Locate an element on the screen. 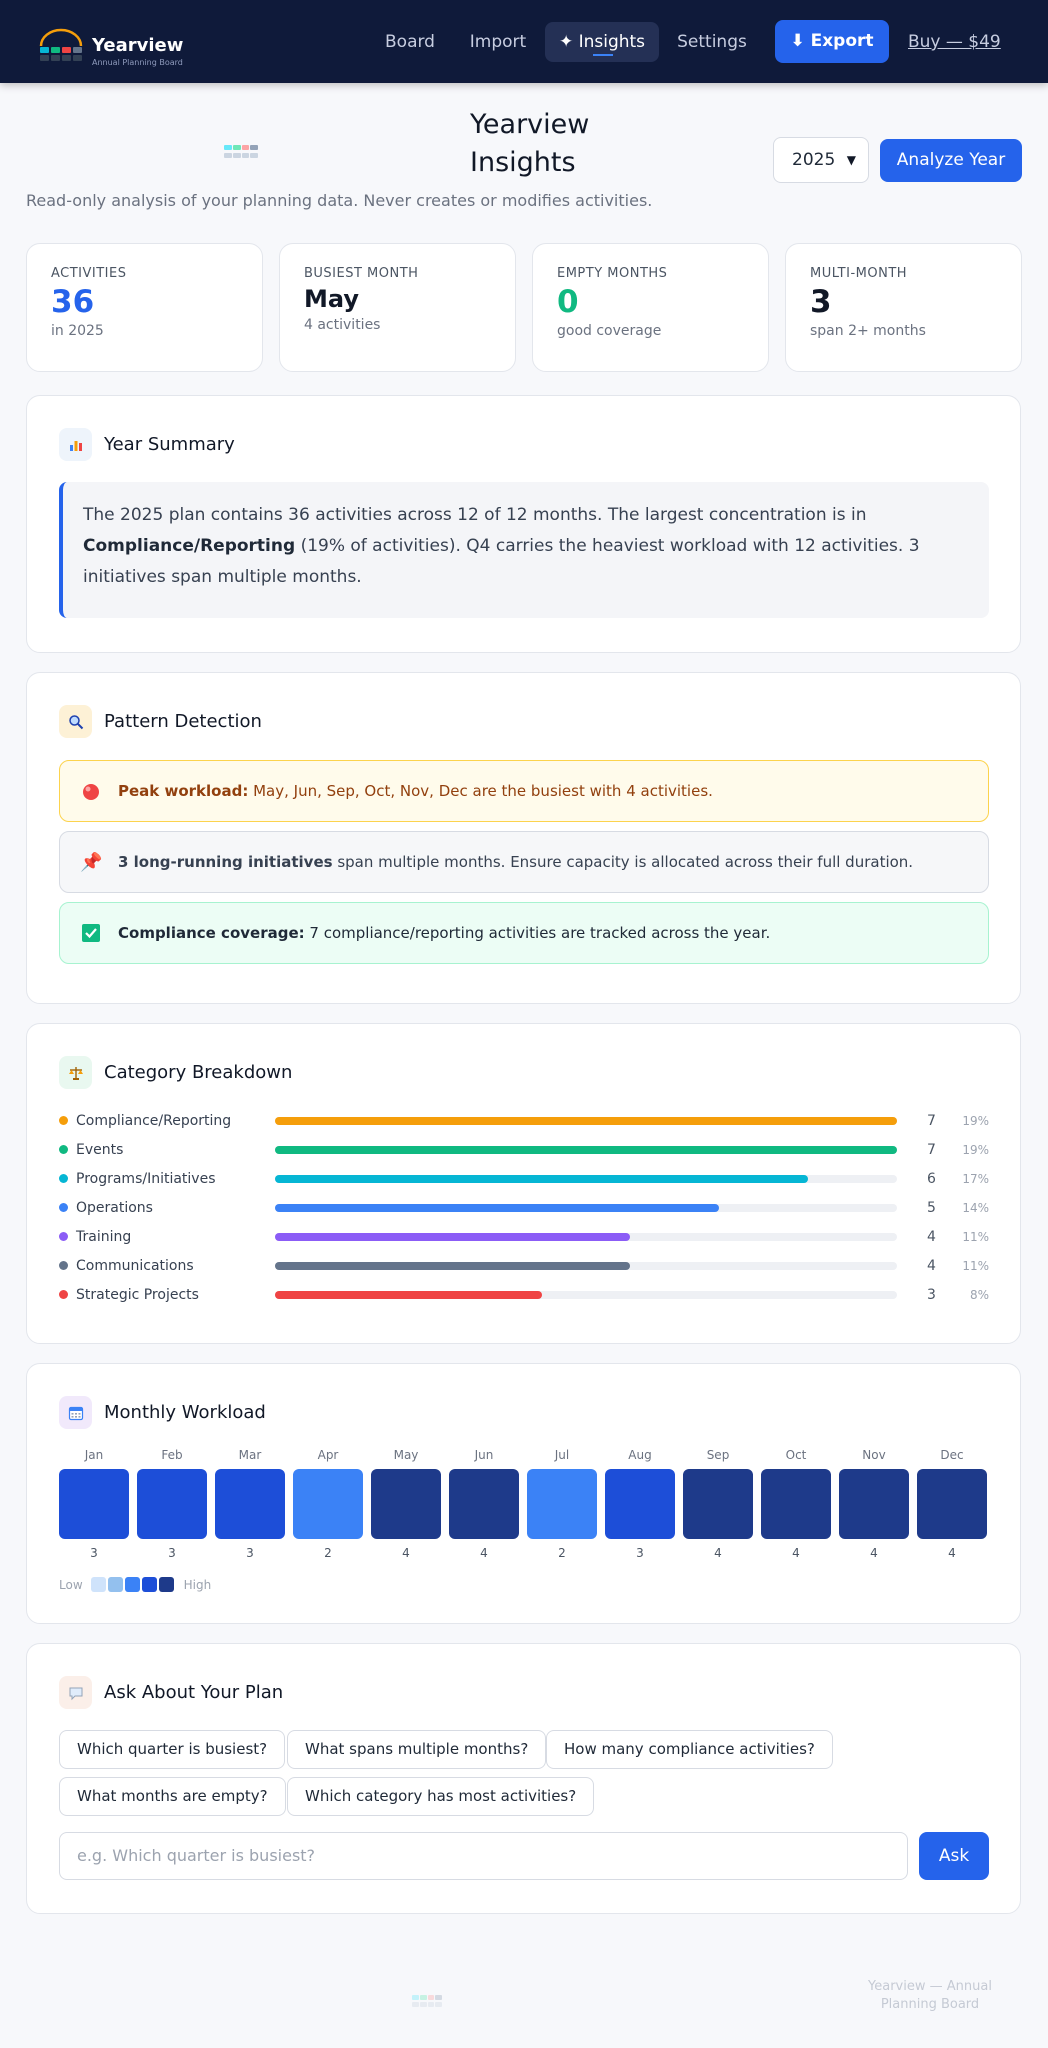  stat-label: MULTI-MONTH is located at coordinates (859, 273).